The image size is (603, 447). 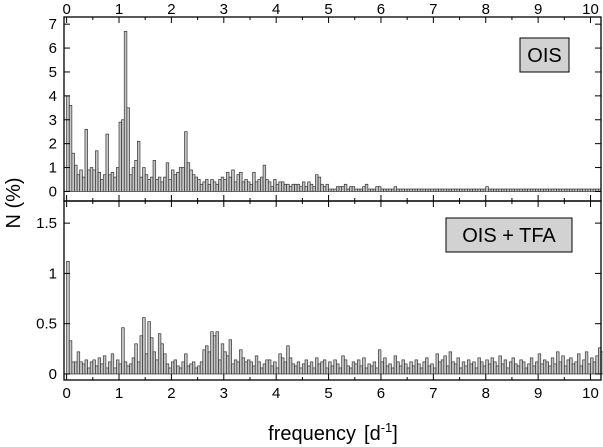 What do you see at coordinates (171, 9) in the screenshot?
I see `top-xtick-label-2: 2` at bounding box center [171, 9].